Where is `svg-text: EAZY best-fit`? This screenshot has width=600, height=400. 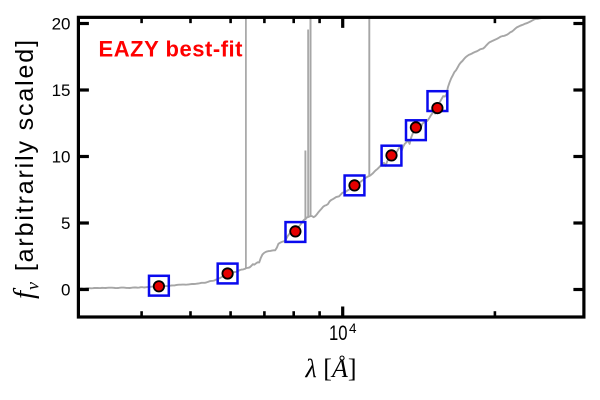
svg-text: EAZY best-fit is located at coordinates (171, 49).